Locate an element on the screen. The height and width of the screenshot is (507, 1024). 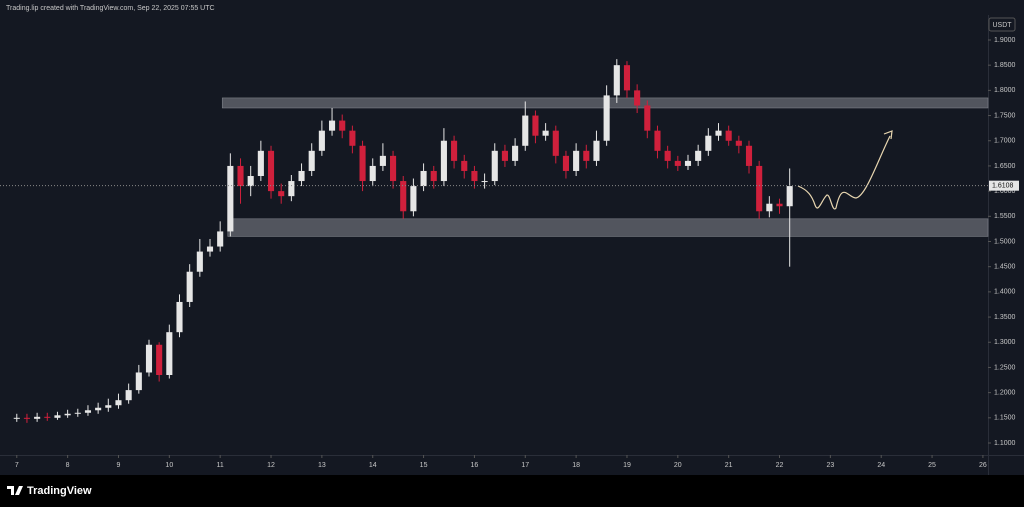
y-tick-label: 1.4500 is located at coordinates (1005, 267).